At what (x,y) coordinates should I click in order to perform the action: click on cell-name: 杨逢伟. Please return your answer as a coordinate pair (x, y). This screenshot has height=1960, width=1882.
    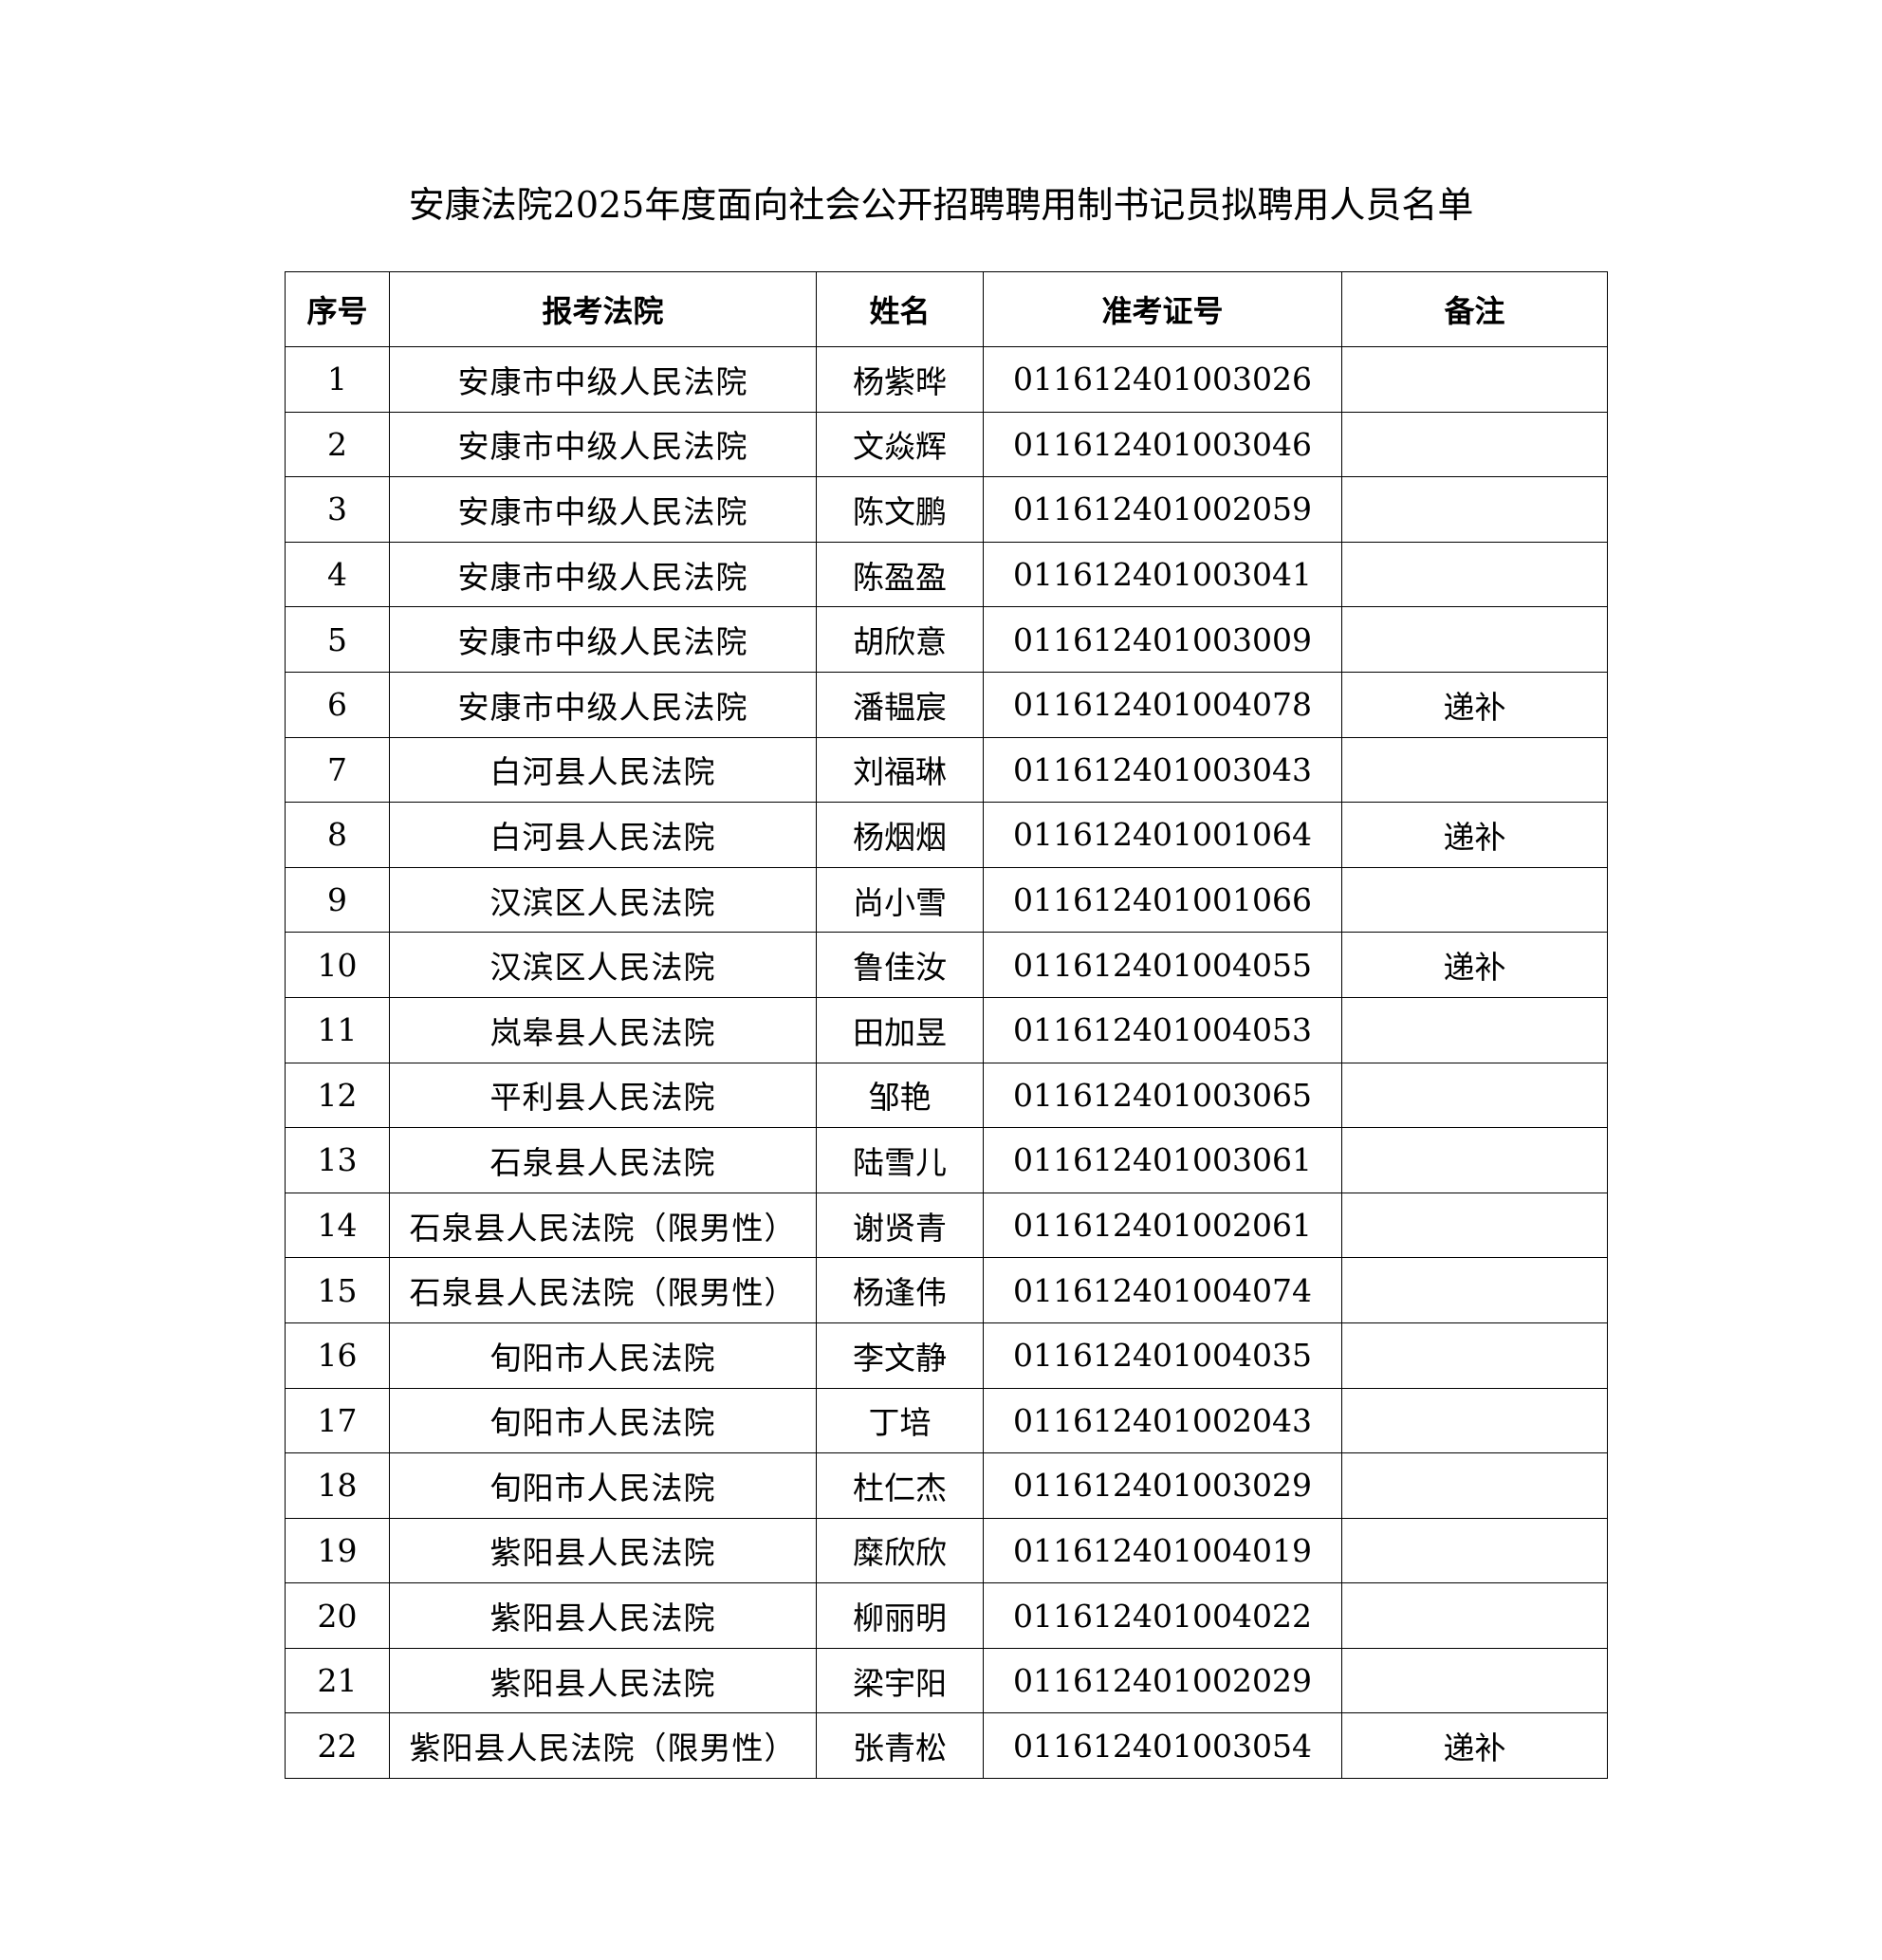
    Looking at the image, I should click on (900, 1290).